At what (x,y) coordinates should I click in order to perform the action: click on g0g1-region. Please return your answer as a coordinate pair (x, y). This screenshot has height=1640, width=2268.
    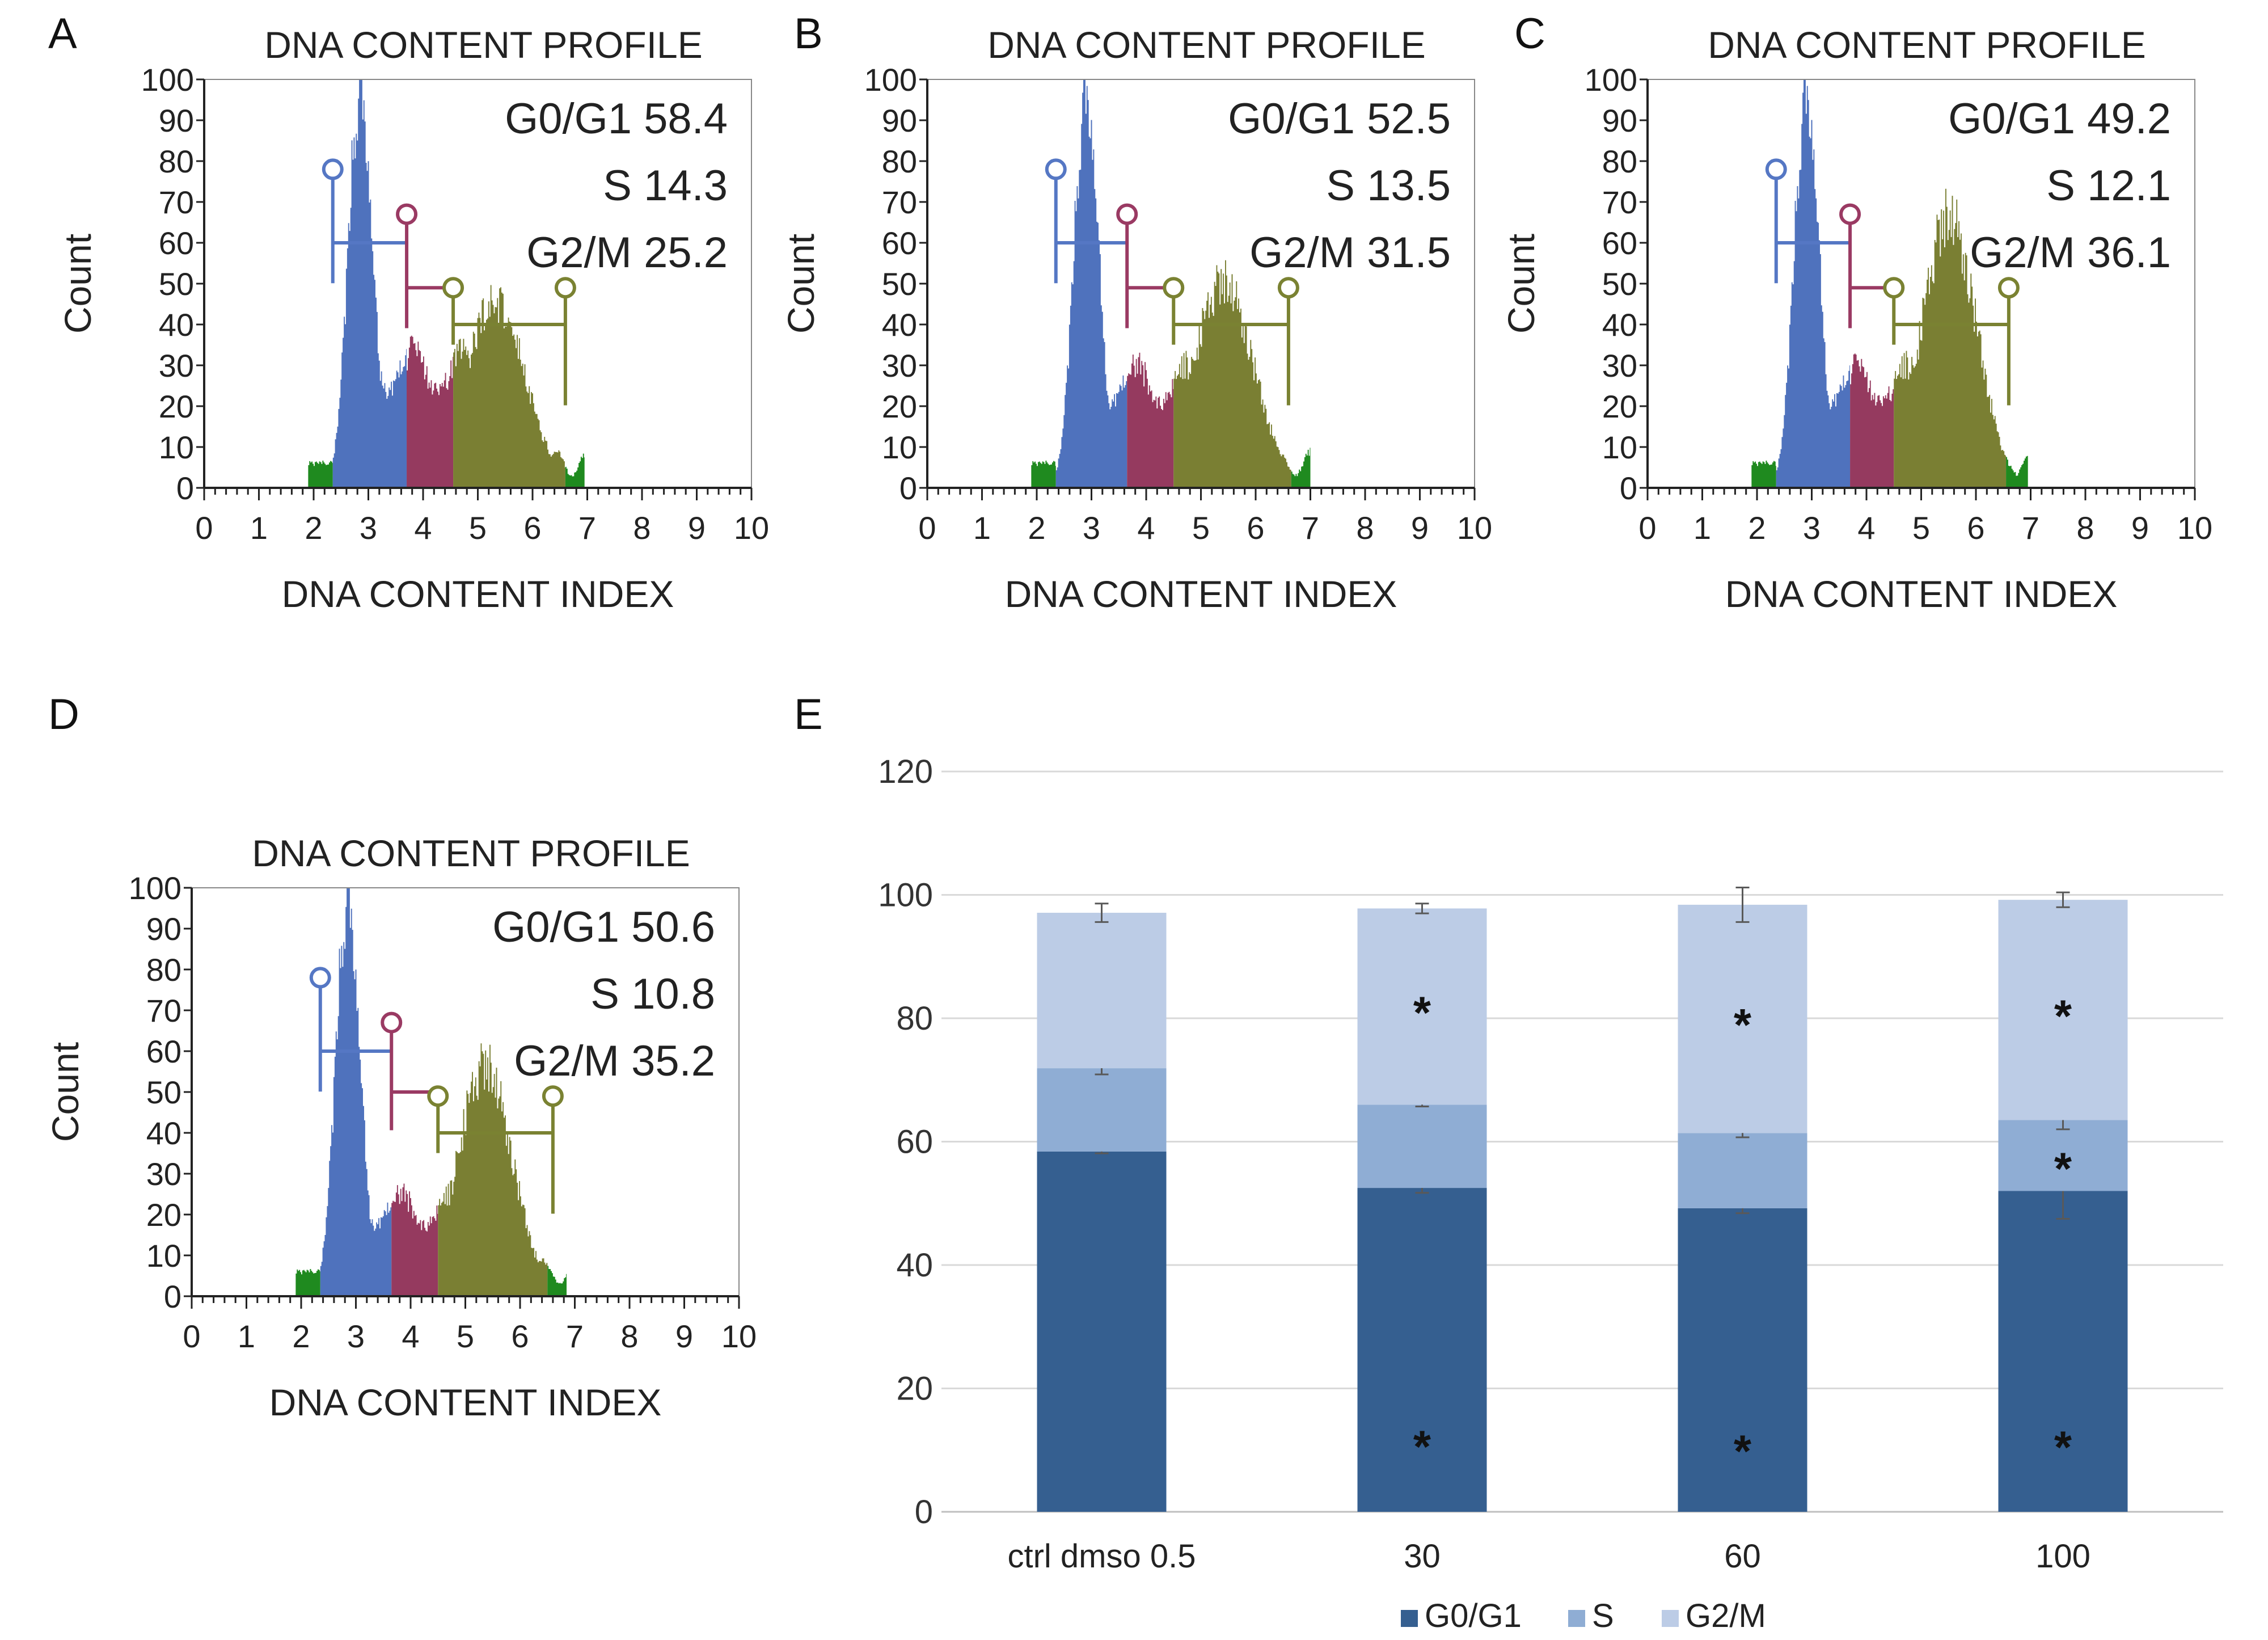
    Looking at the image, I should click on (356, 1092).